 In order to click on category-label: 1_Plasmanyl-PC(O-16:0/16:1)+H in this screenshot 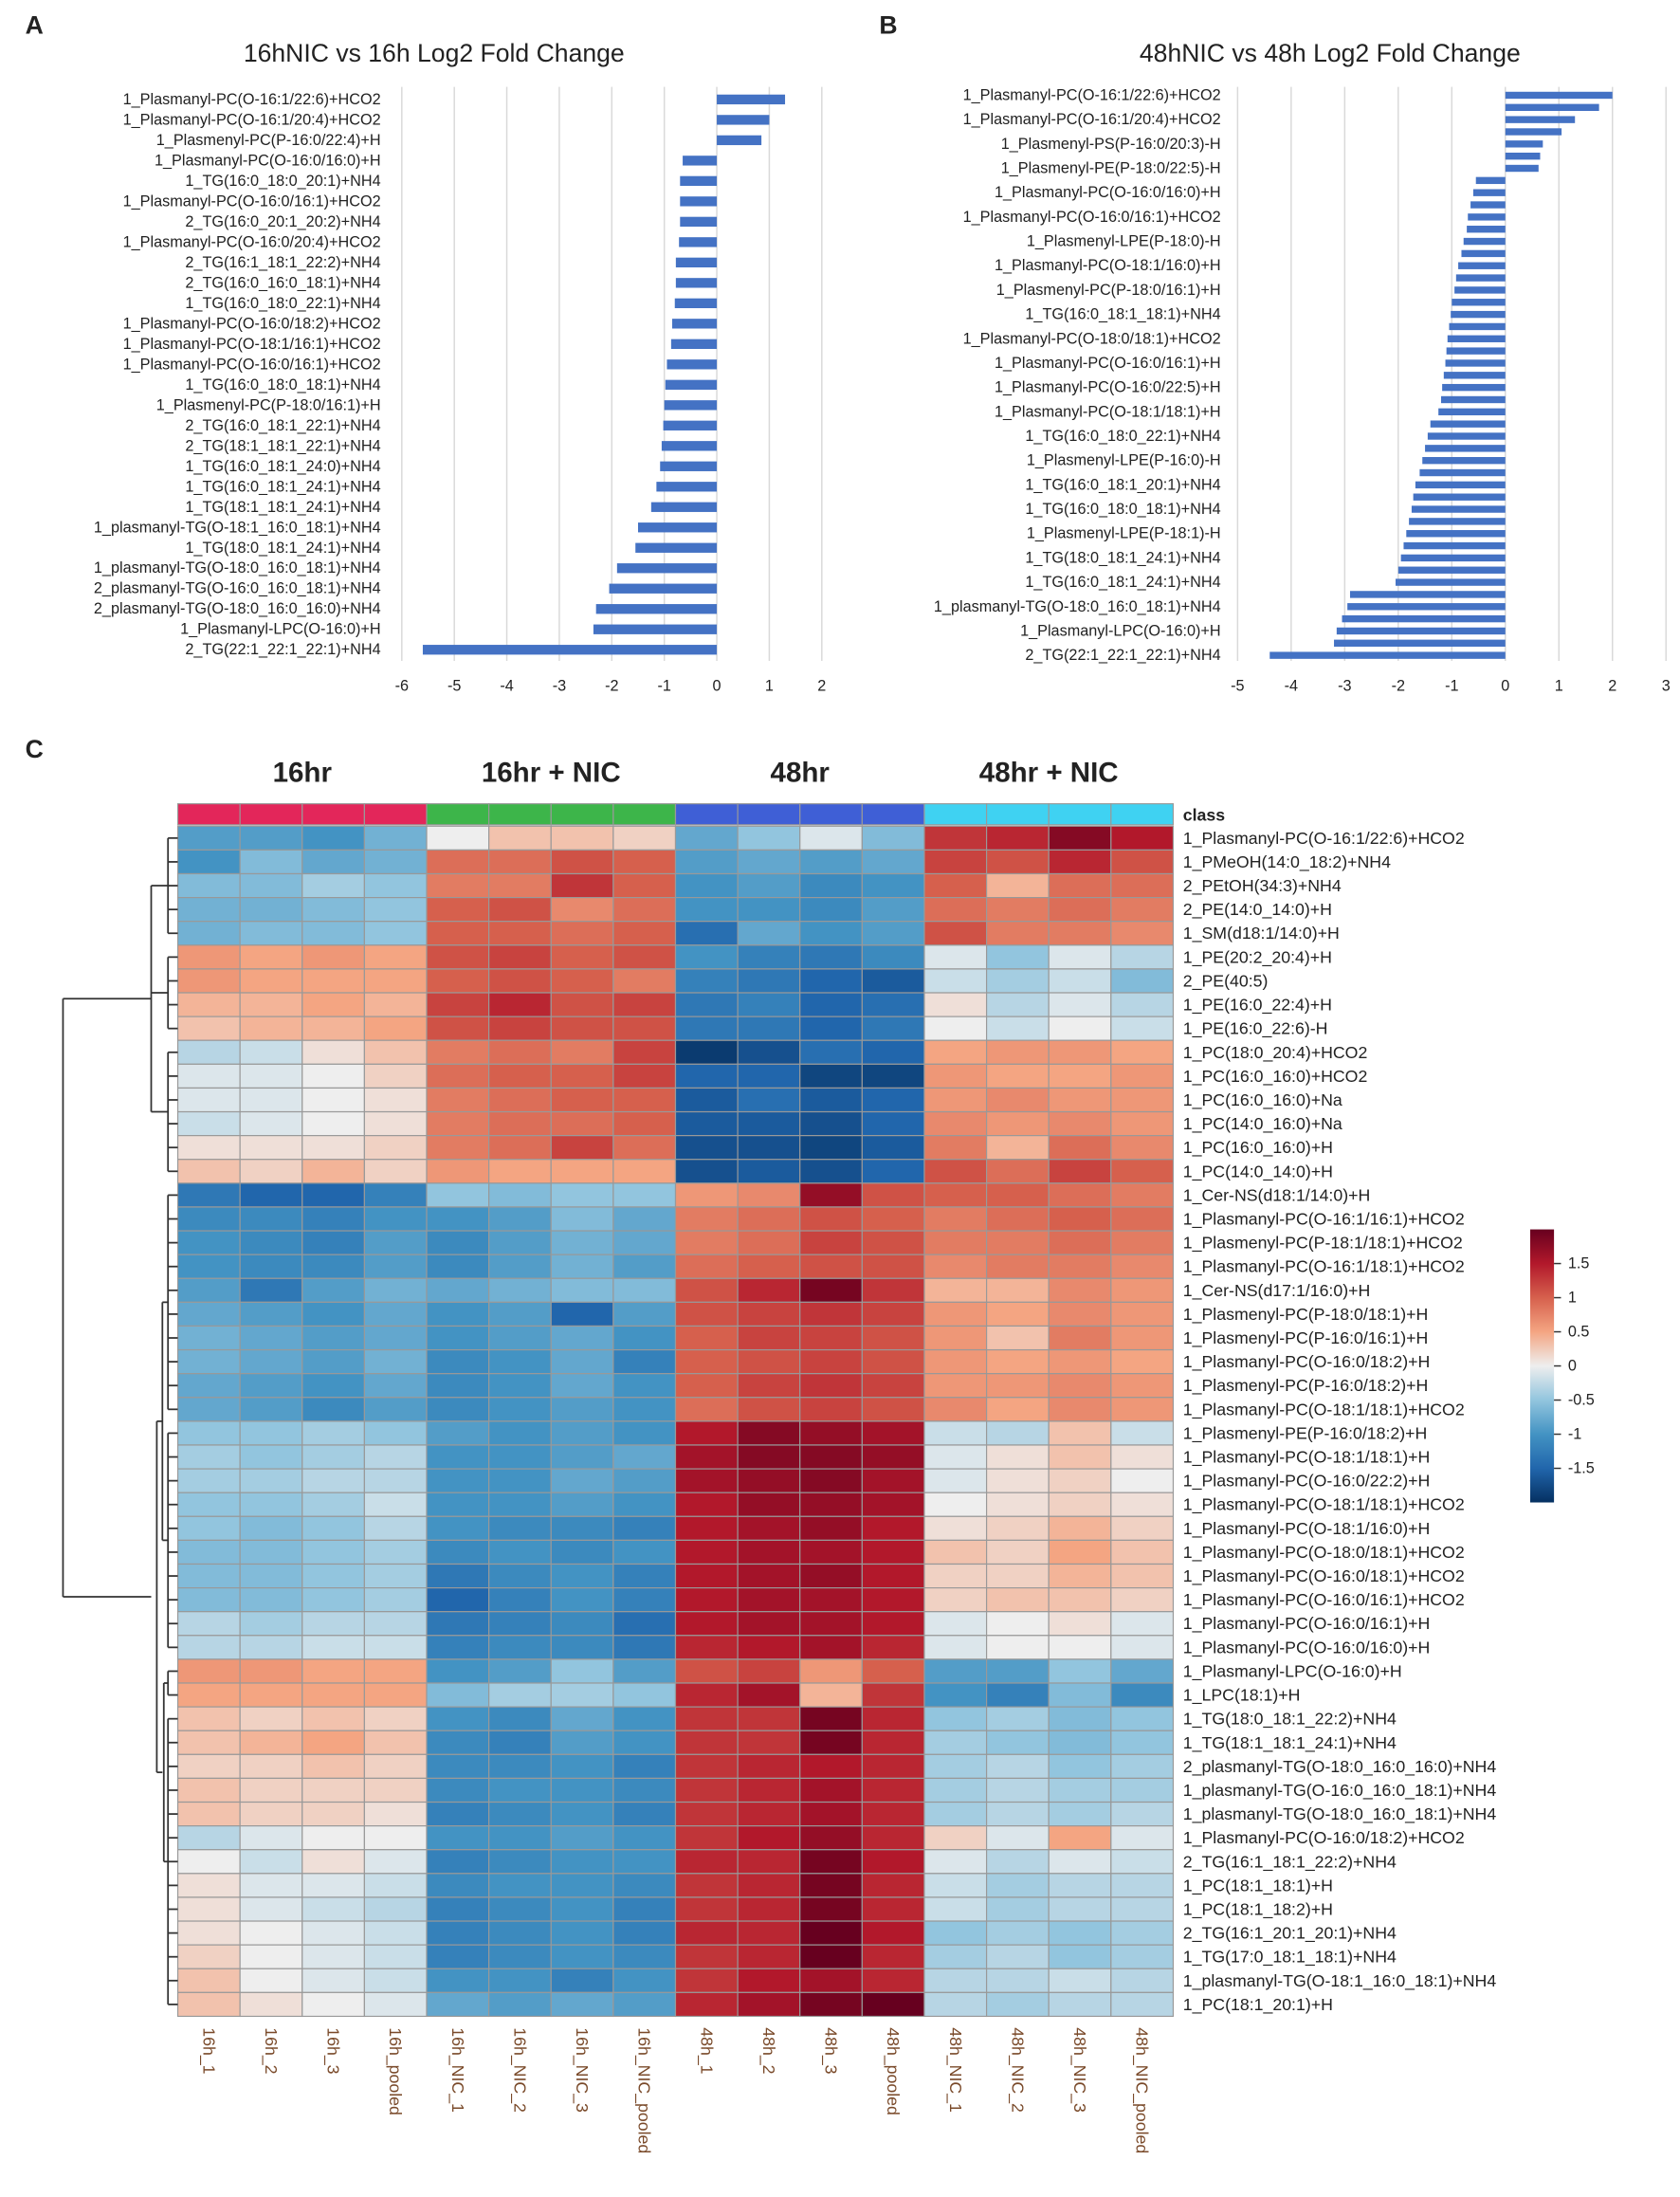, I will do `click(1108, 363)`.